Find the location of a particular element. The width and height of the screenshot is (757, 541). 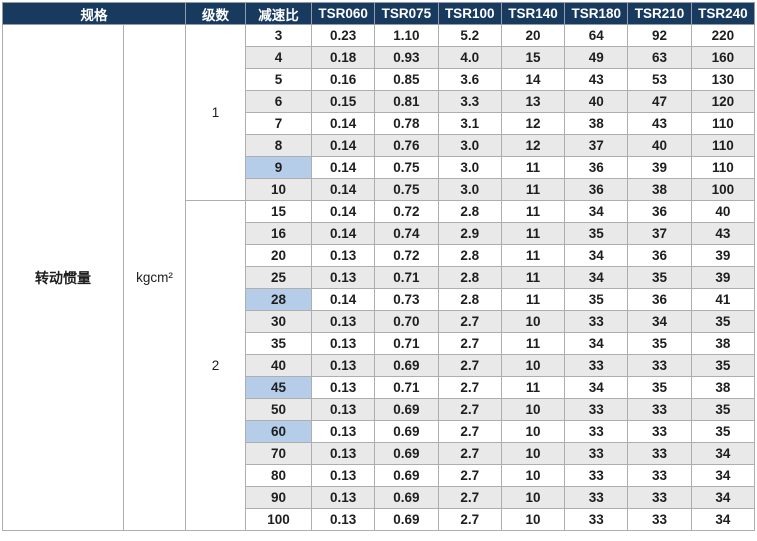

stage-number-cell: 2 is located at coordinates (215, 365).